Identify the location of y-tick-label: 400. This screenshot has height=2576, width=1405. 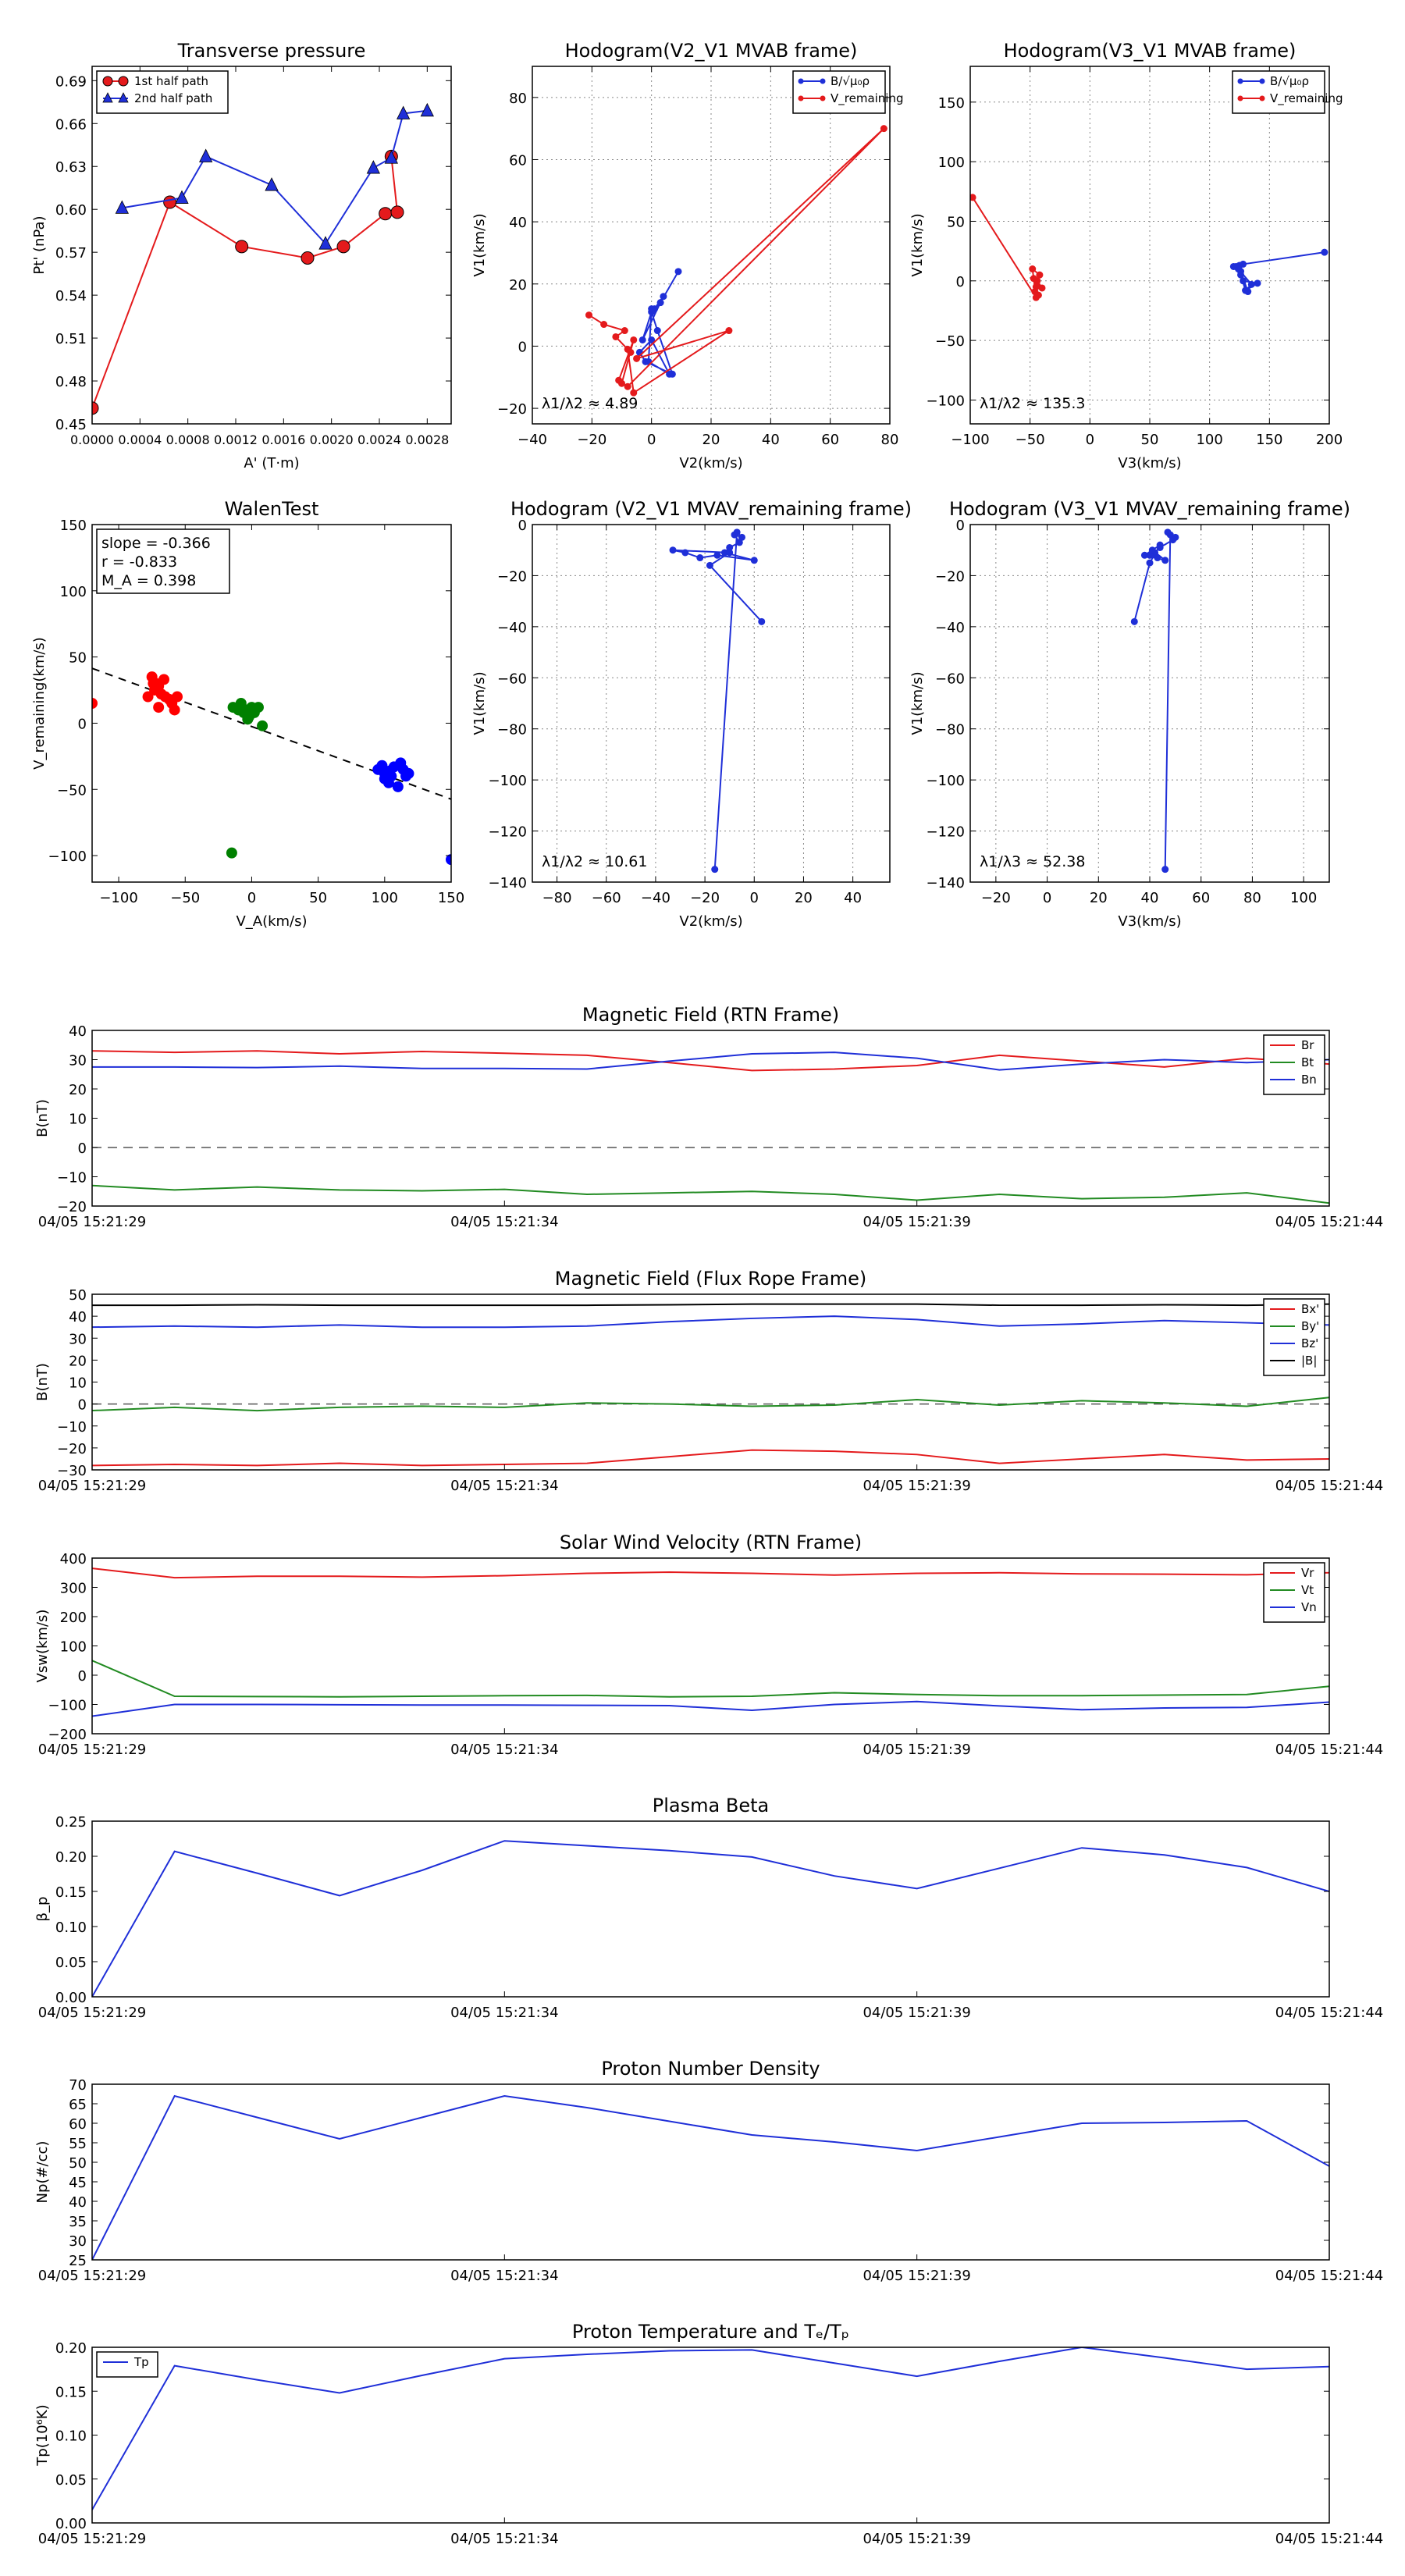
(73, 1559).